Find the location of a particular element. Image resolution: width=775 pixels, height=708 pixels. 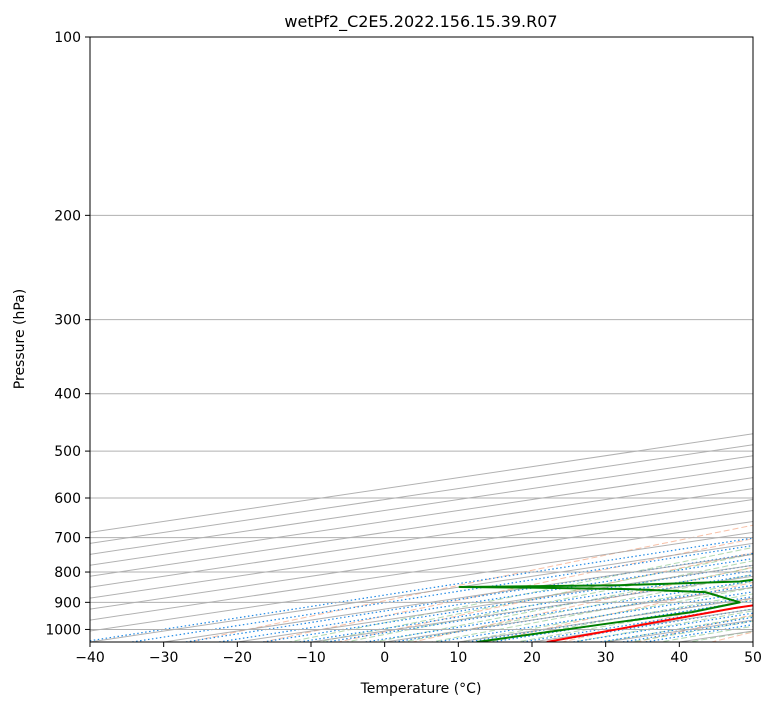

x-tick-label: −30 is located at coordinates (164, 658).